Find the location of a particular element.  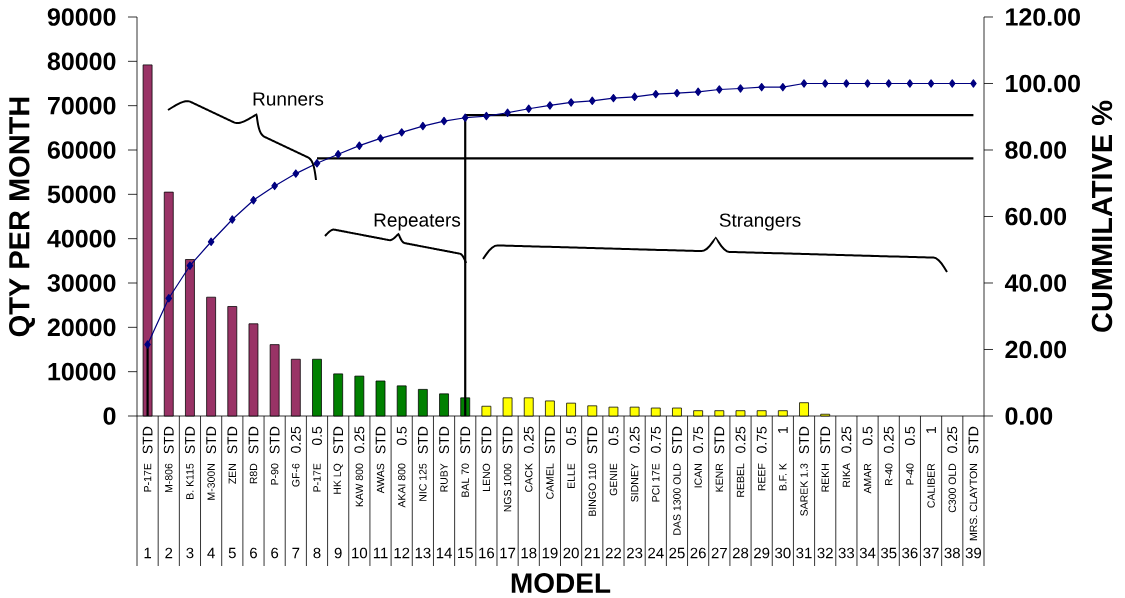

x-tick-label: P-40 is located at coordinates (910, 474).